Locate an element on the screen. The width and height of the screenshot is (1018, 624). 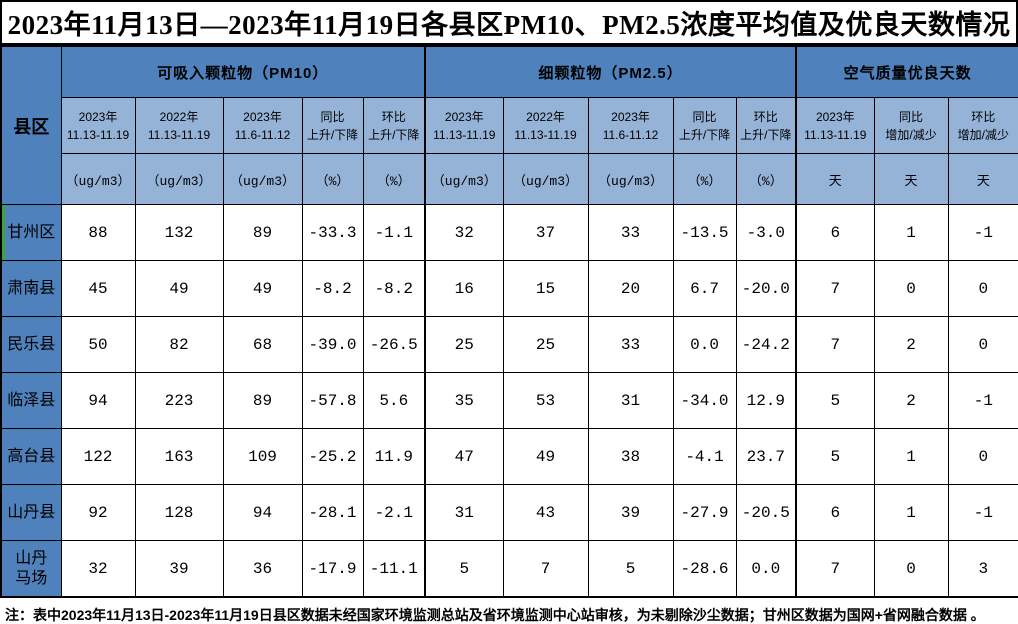
data-cell: -25.2 is located at coordinates (332, 456).